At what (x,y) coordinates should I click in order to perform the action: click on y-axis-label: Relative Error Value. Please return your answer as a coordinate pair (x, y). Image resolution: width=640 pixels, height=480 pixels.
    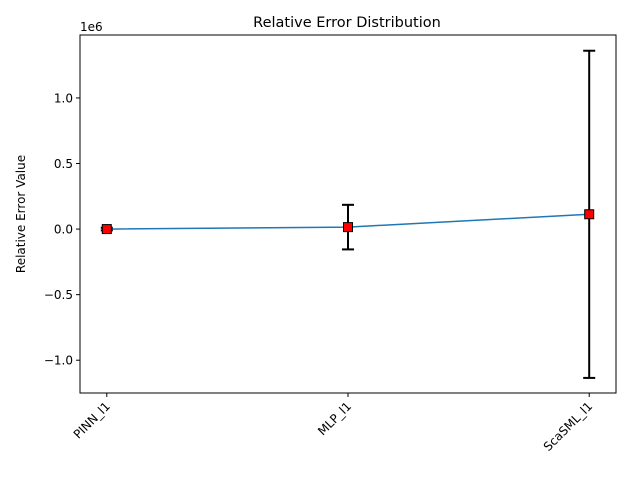
    Looking at the image, I should click on (21, 214).